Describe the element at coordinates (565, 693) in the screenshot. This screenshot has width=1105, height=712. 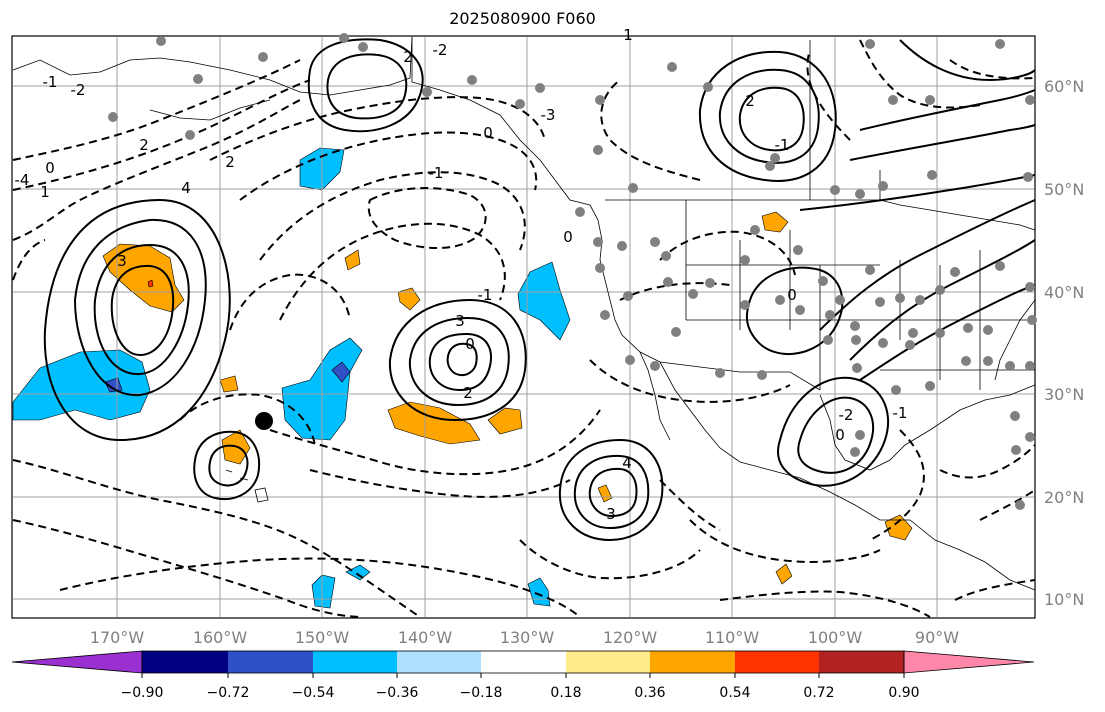
I see `colorbar-label: 0.18` at that location.